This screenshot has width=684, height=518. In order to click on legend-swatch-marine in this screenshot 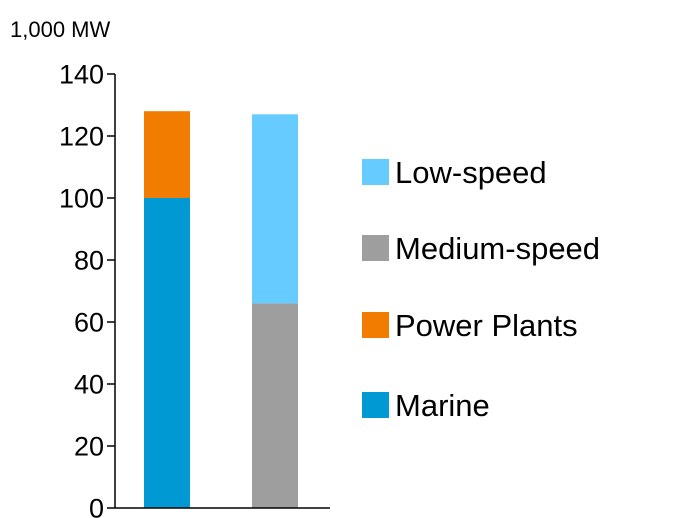, I will do `click(375, 405)`.